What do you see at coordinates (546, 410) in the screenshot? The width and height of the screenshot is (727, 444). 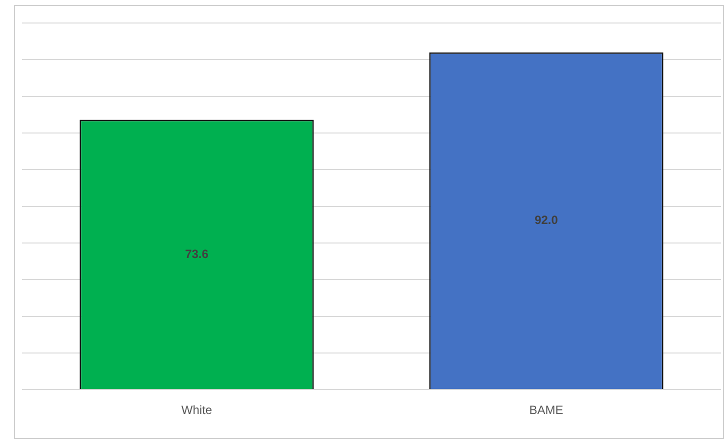 I see `x-tick-label: BAME` at bounding box center [546, 410].